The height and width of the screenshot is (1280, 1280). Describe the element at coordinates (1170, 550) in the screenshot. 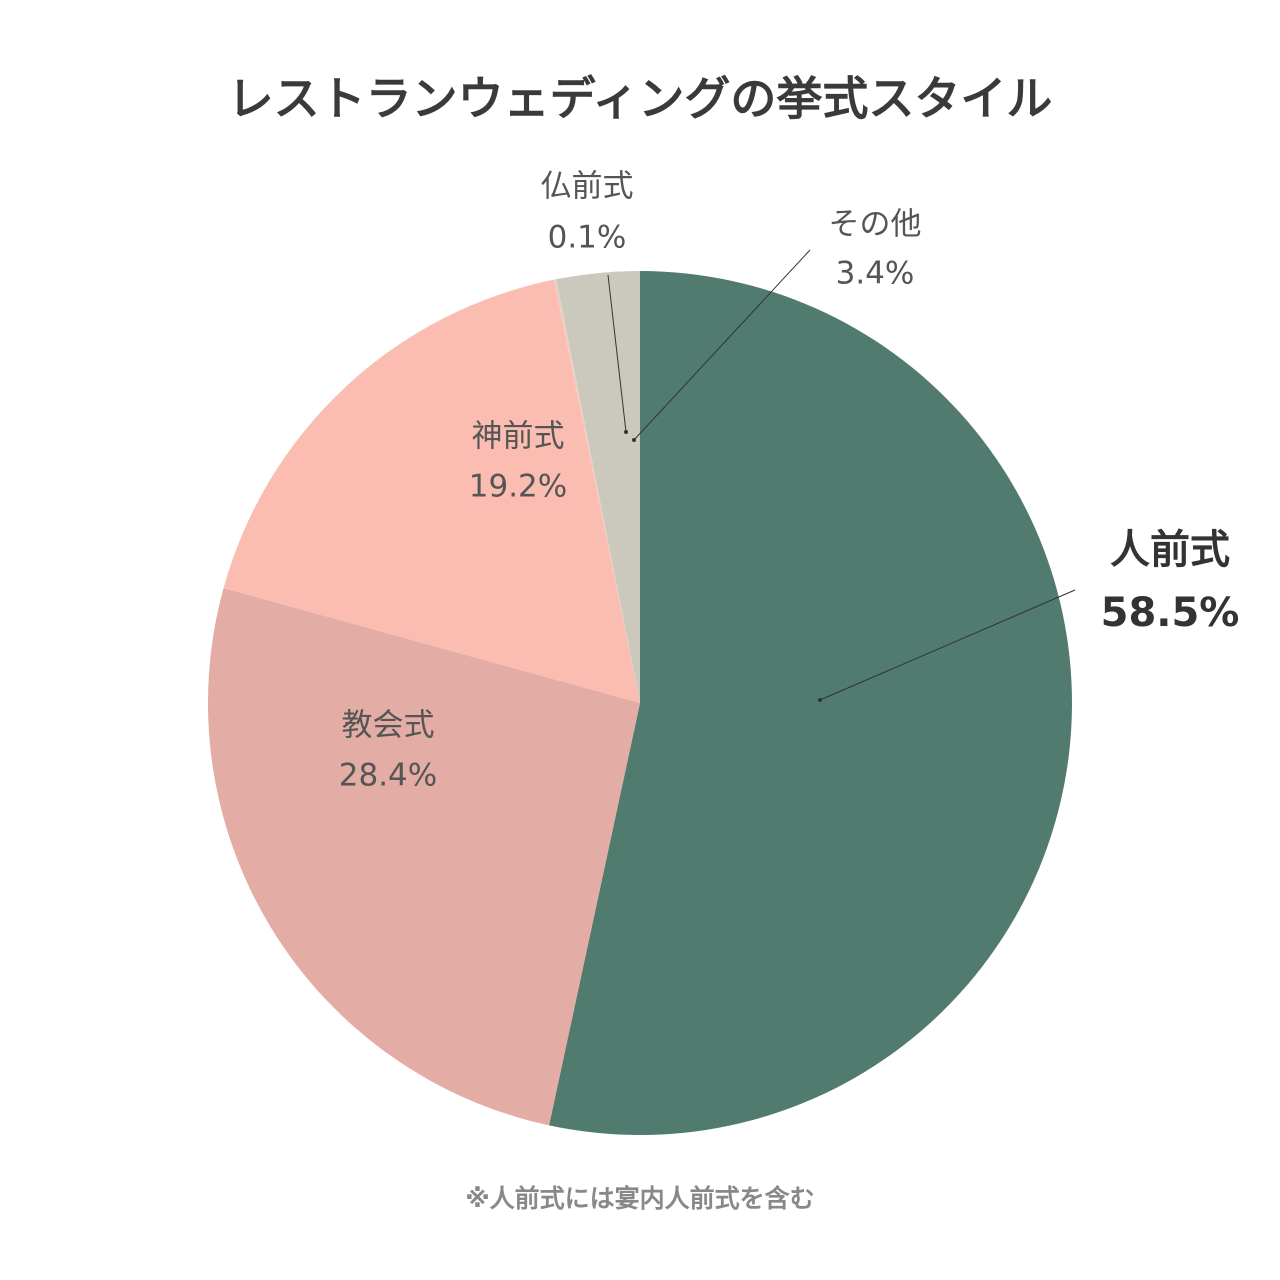

I see `slice-label: 人前式` at that location.